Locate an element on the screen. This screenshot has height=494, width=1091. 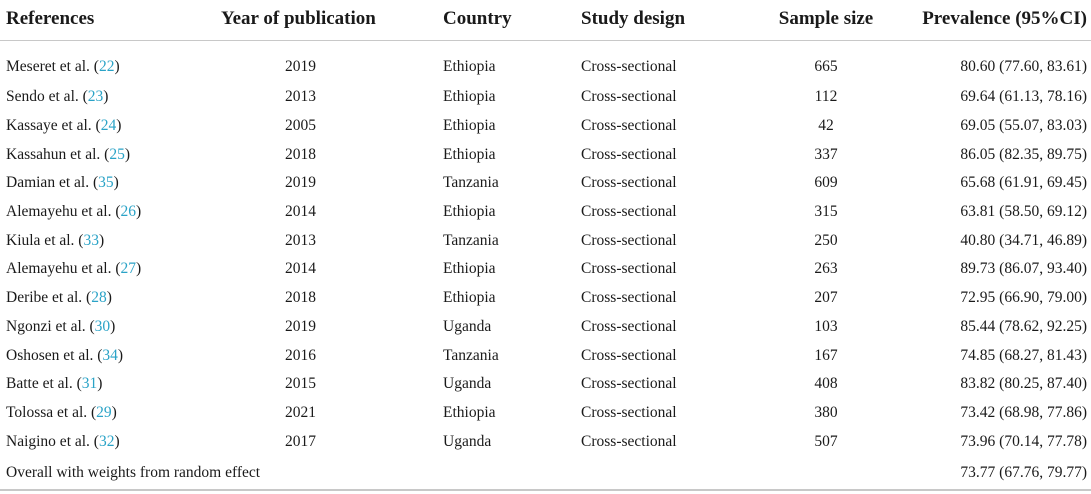
sample-size-cell: 167 is located at coordinates (826, 355).